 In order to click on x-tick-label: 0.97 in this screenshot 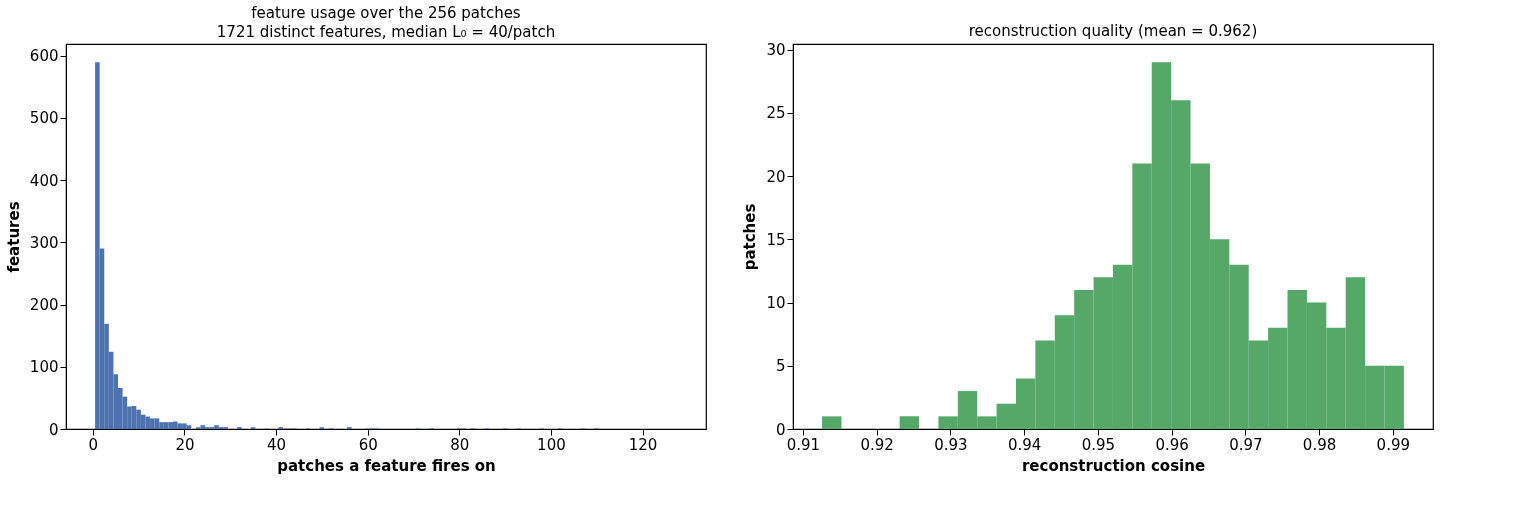, I will do `click(1246, 444)`.